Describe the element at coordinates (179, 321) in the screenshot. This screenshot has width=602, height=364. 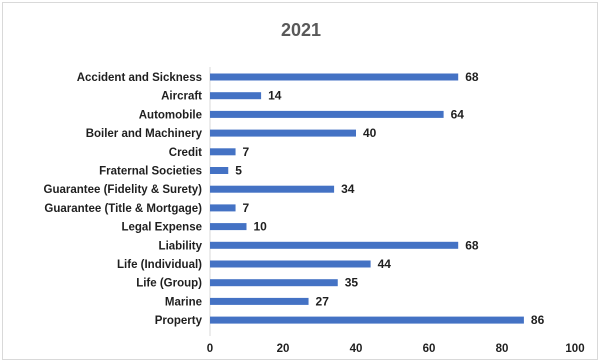
I see `category-label: Property` at that location.